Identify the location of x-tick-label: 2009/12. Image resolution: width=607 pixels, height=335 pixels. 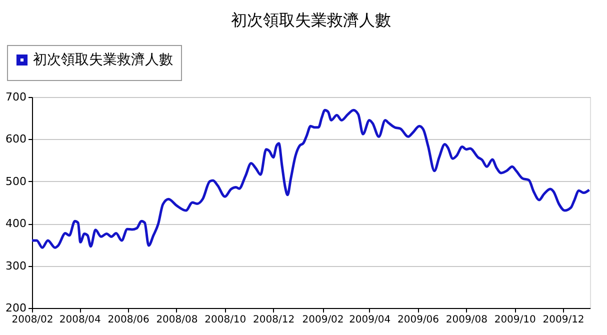
(563, 320).